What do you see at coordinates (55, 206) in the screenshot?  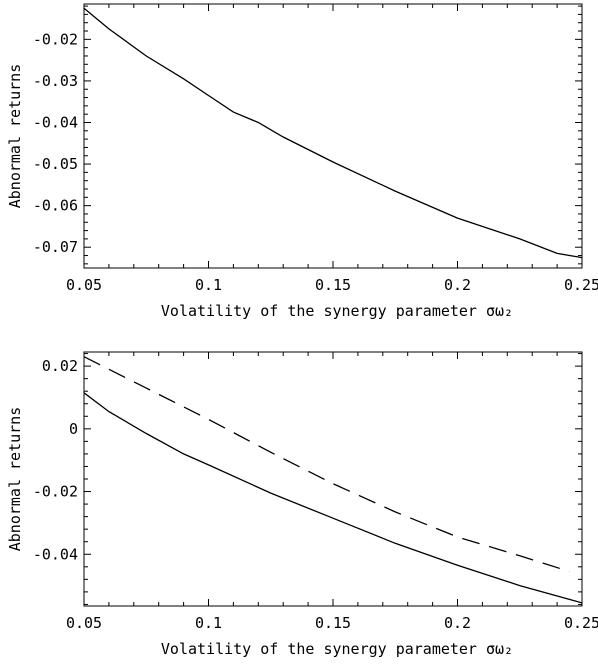 I see `y-tick-label: -0.06` at bounding box center [55, 206].